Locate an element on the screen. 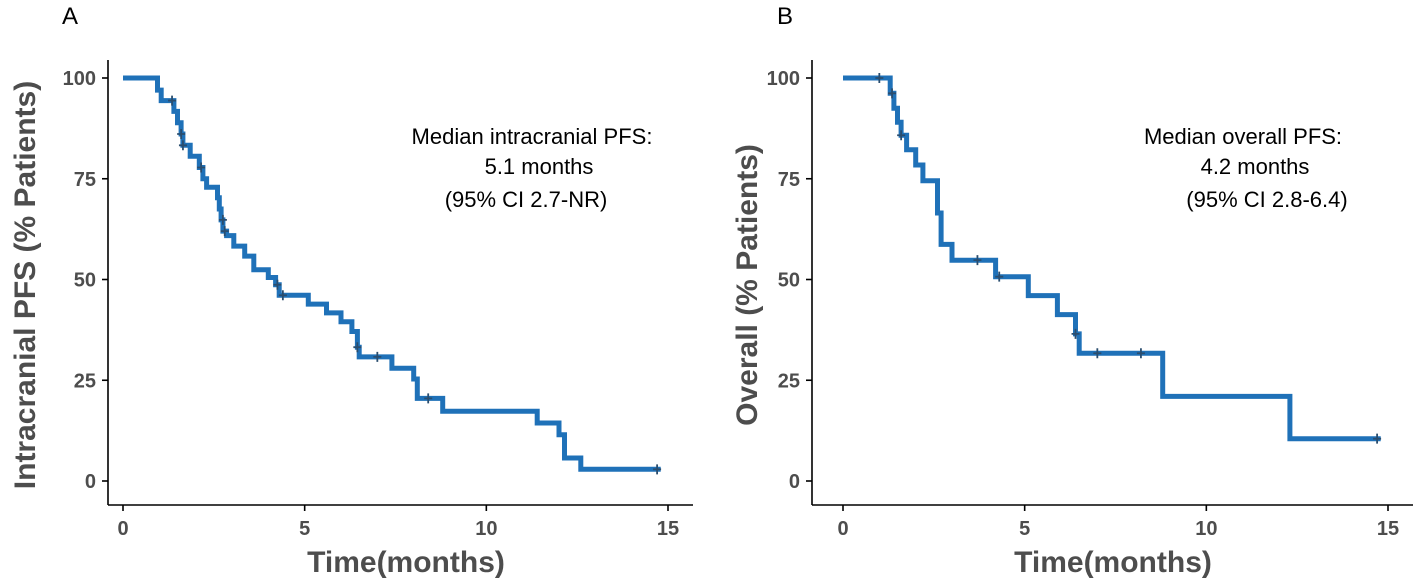 This screenshot has height=580, width=1417. panel-a-annotation-line-3: (95% CI 2.7-NR) is located at coordinates (526, 199).